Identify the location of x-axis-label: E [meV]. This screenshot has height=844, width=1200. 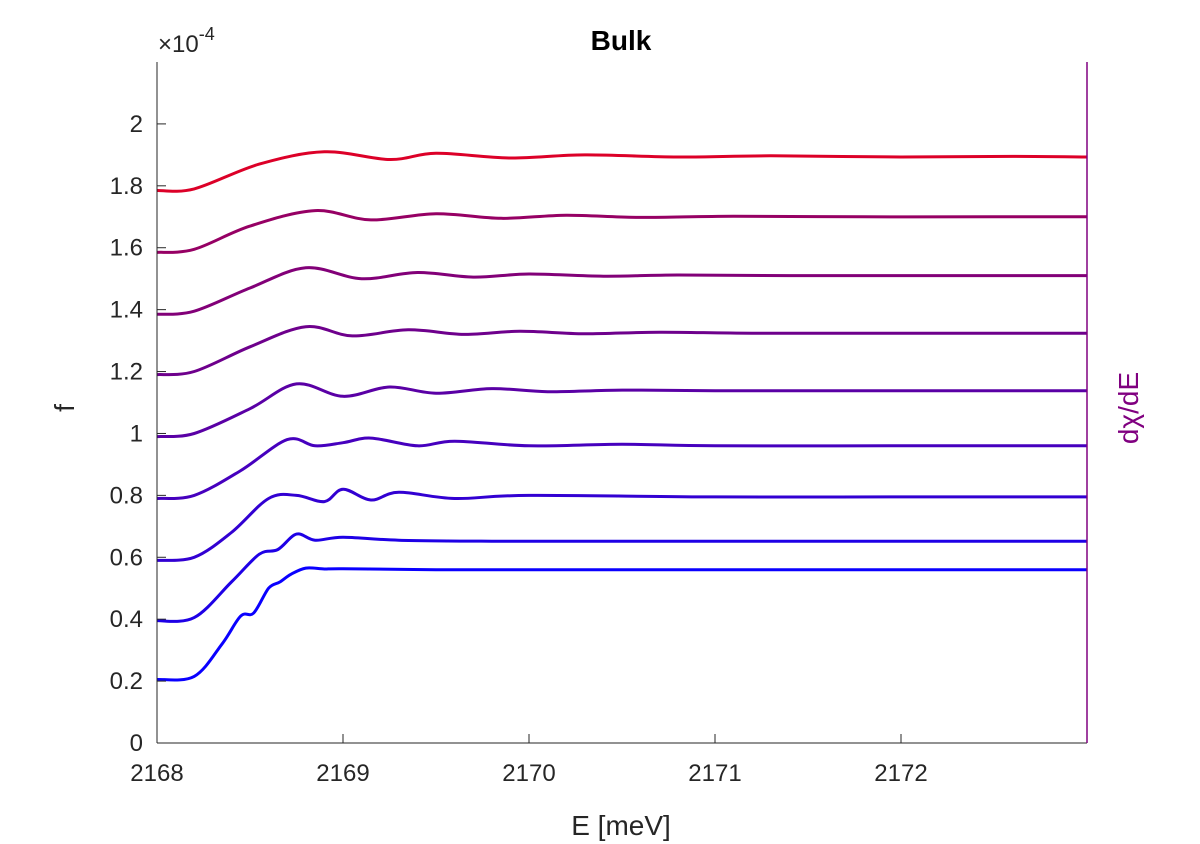
(621, 825).